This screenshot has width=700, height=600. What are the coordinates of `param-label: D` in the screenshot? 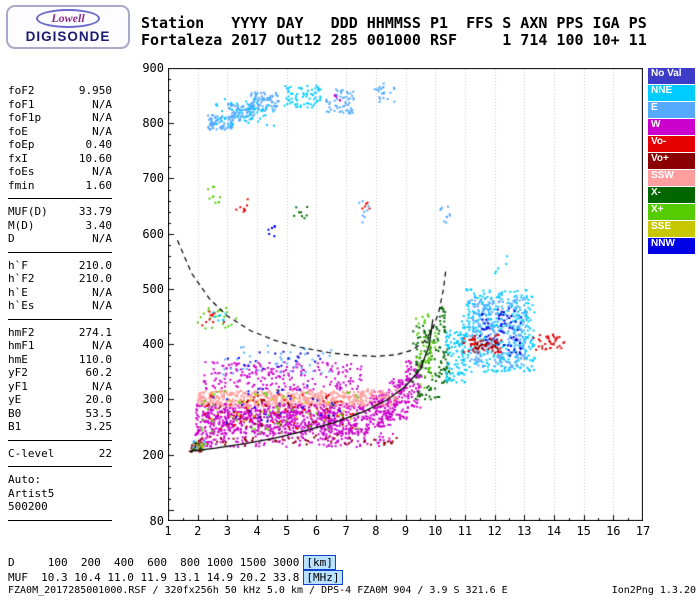 It's located at (11, 238).